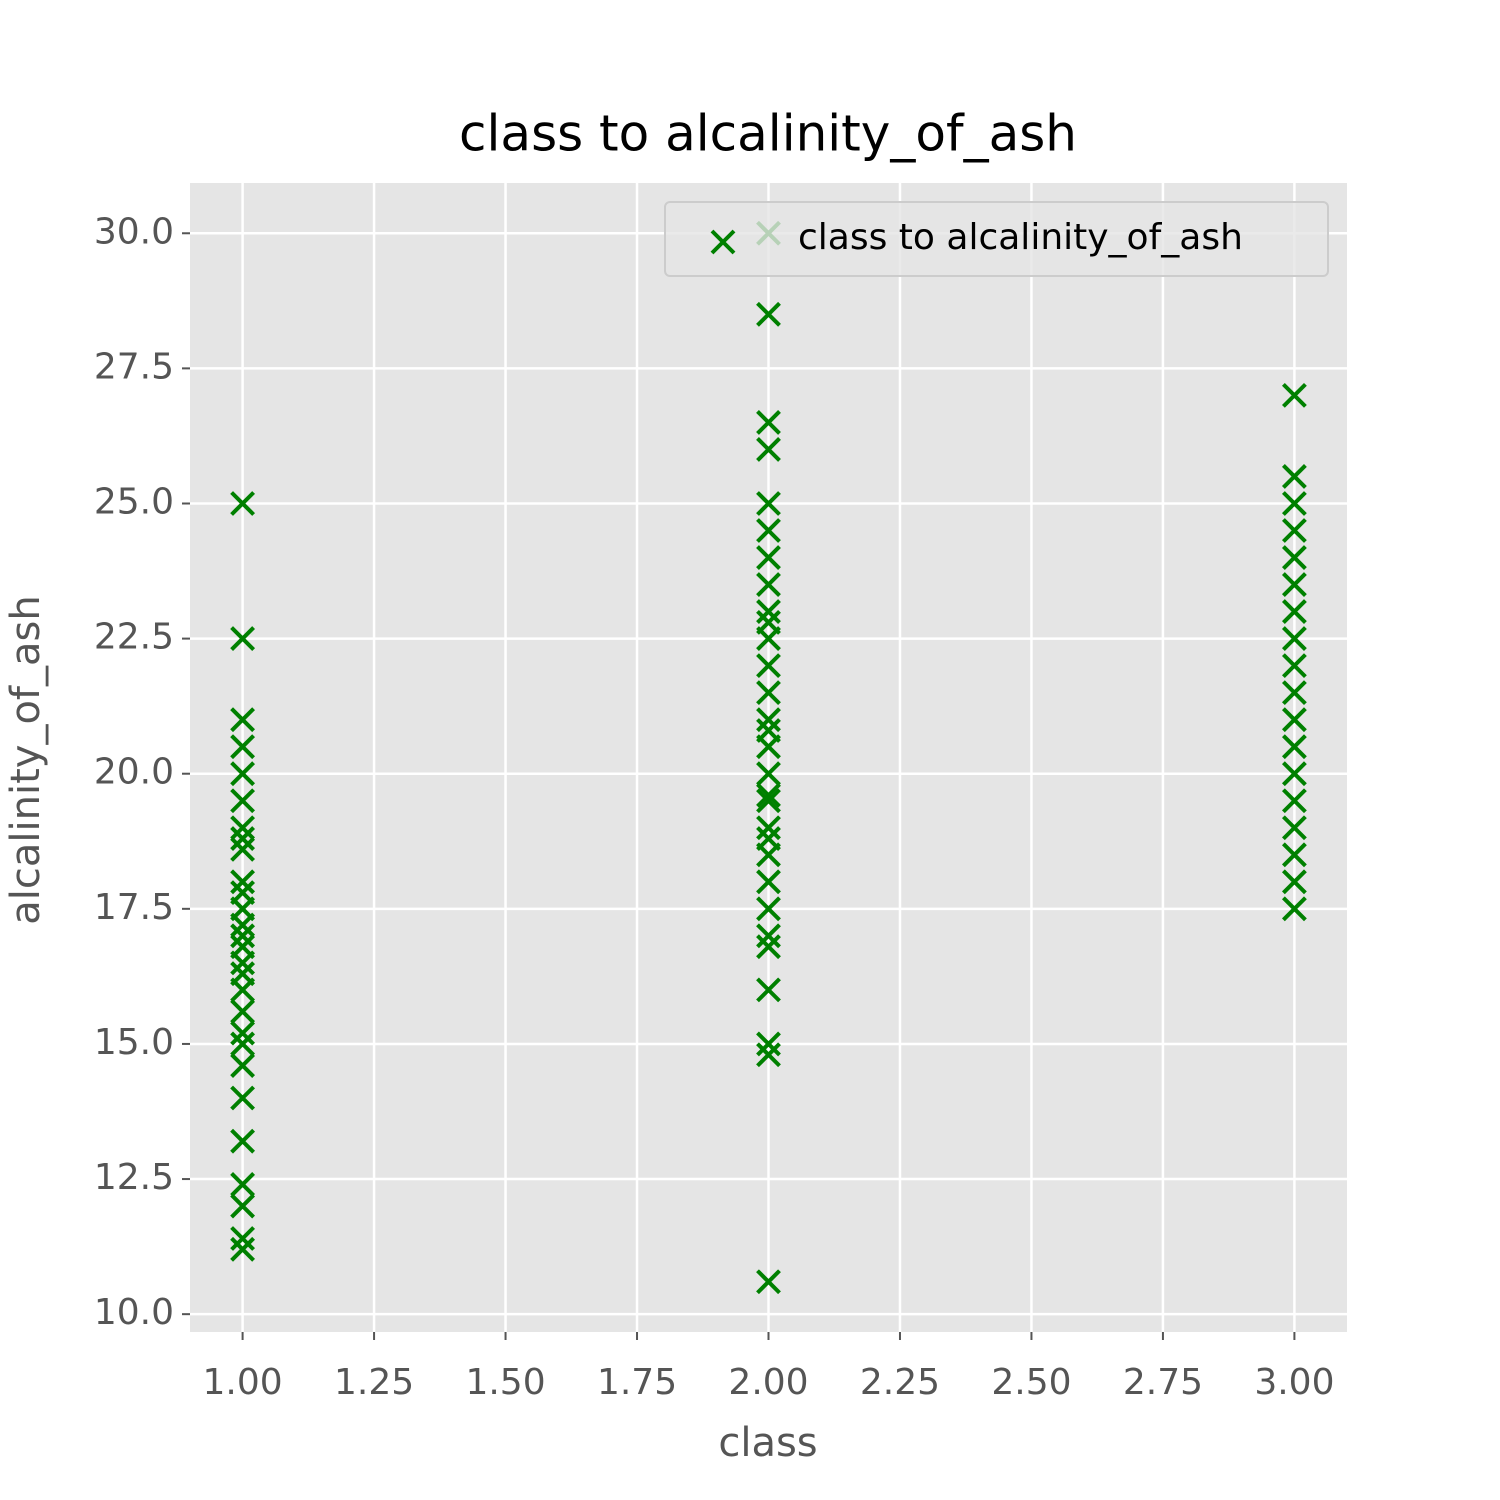 This screenshot has height=1500, width=1500. Describe the element at coordinates (768, 1382) in the screenshot. I see `x-tick-label: 2.00` at that location.